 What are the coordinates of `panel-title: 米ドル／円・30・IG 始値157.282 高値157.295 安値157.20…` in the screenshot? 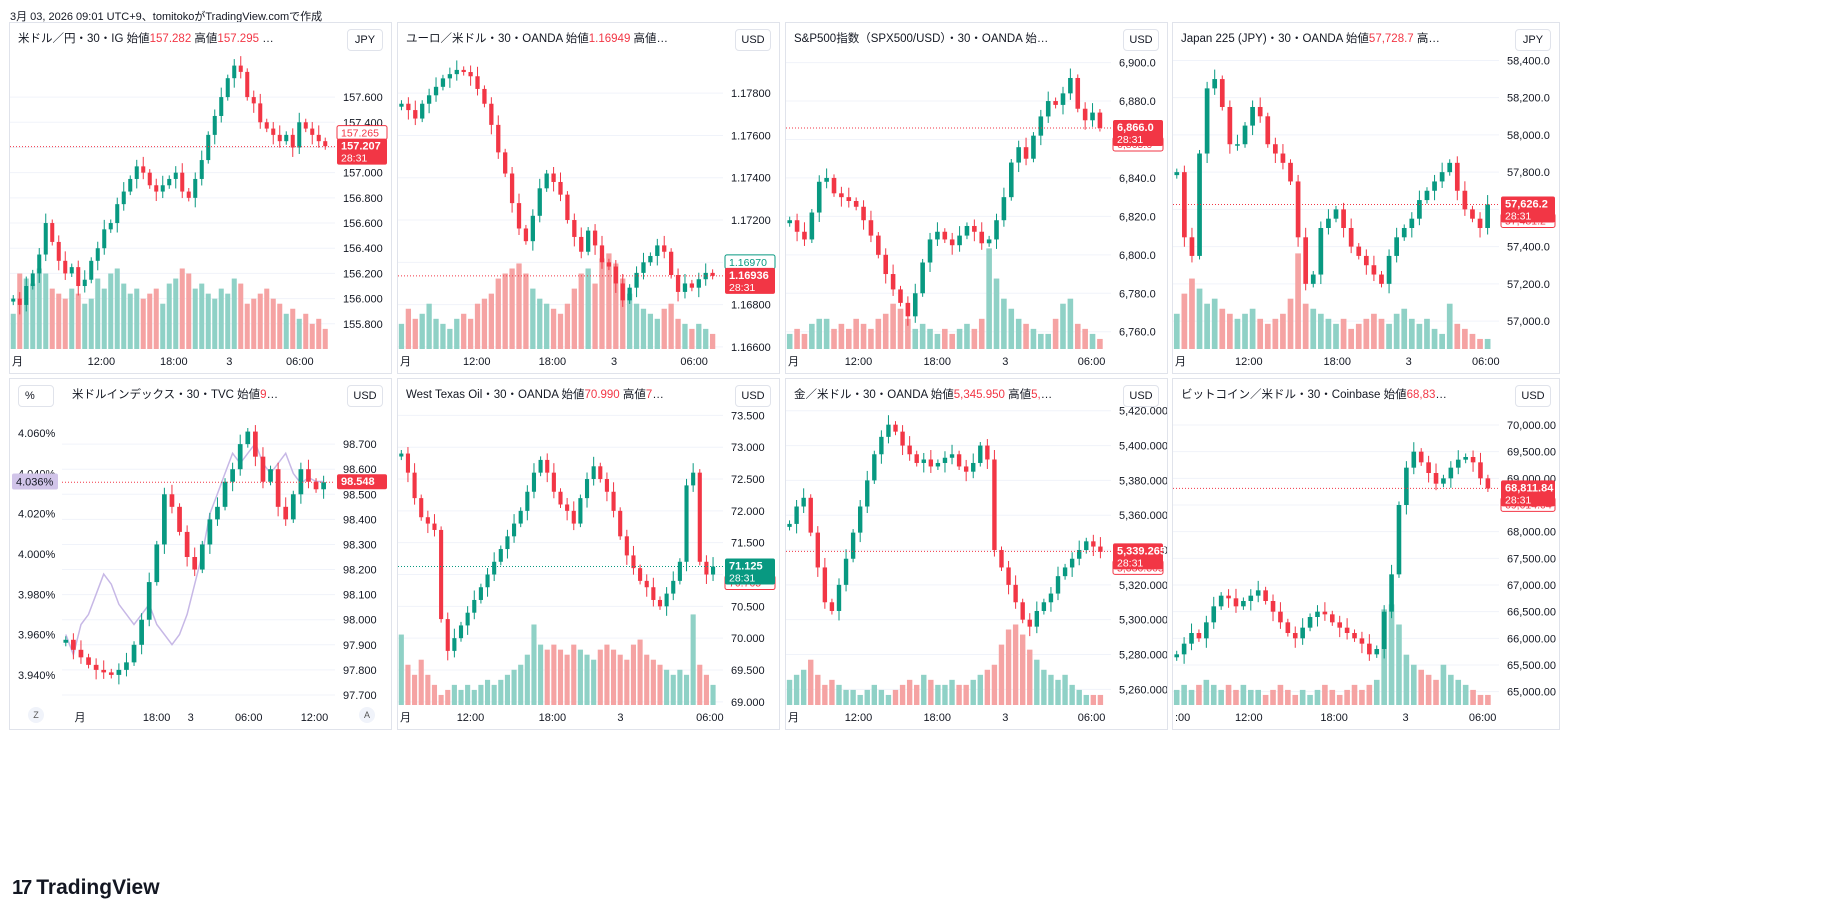 It's located at (149, 38).